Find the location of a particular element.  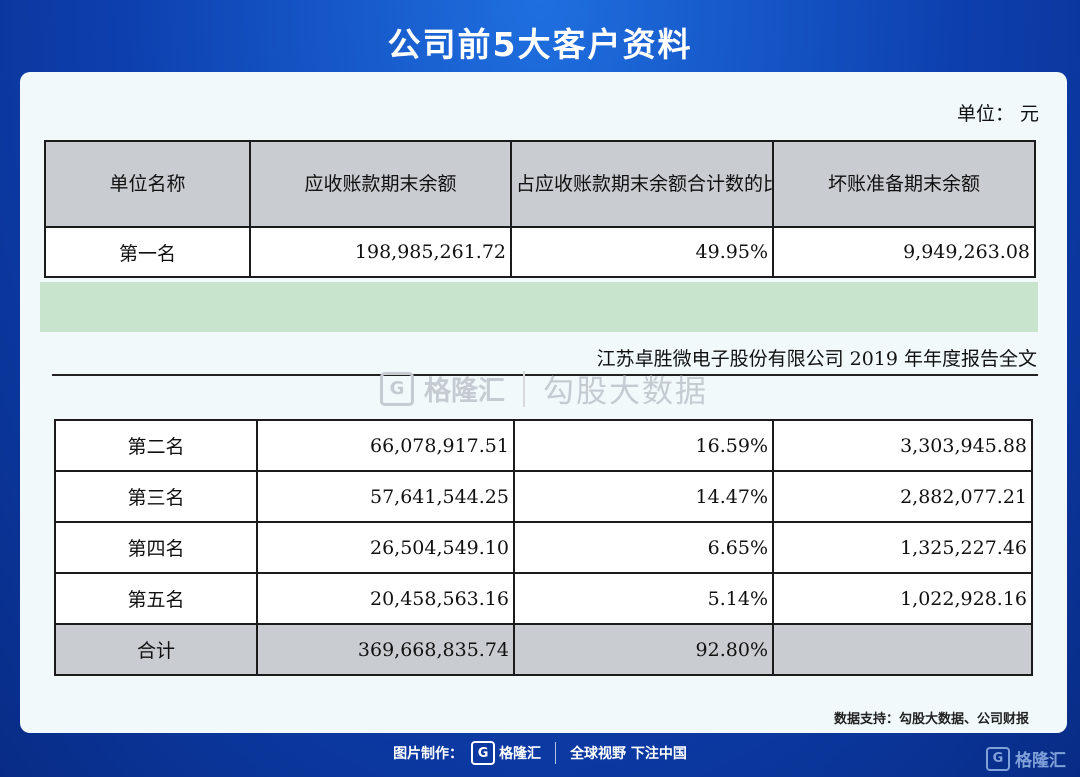

table-row: 第三名 57,641,544.25 14.47% 2,882,077.21 is located at coordinates (543, 496).